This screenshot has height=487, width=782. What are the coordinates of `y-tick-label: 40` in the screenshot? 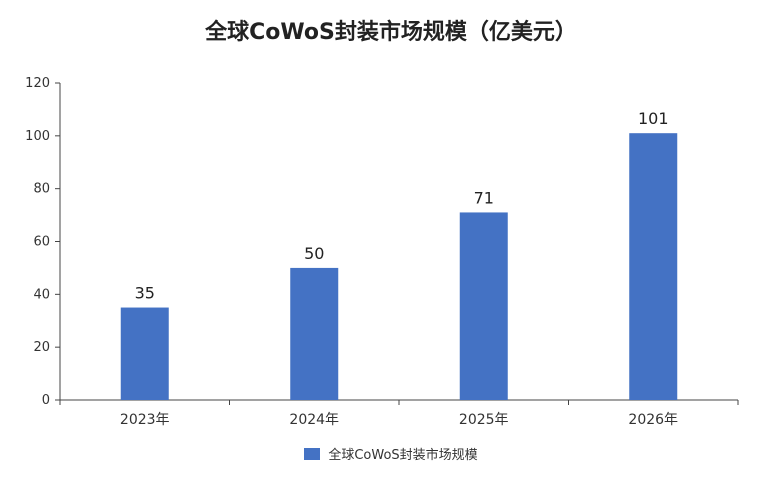 It's located at (41, 294).